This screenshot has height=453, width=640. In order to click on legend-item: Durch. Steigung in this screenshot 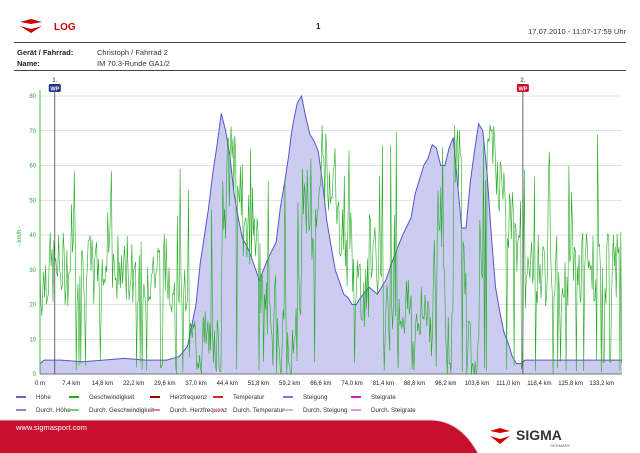, I will do `click(315, 410)`.